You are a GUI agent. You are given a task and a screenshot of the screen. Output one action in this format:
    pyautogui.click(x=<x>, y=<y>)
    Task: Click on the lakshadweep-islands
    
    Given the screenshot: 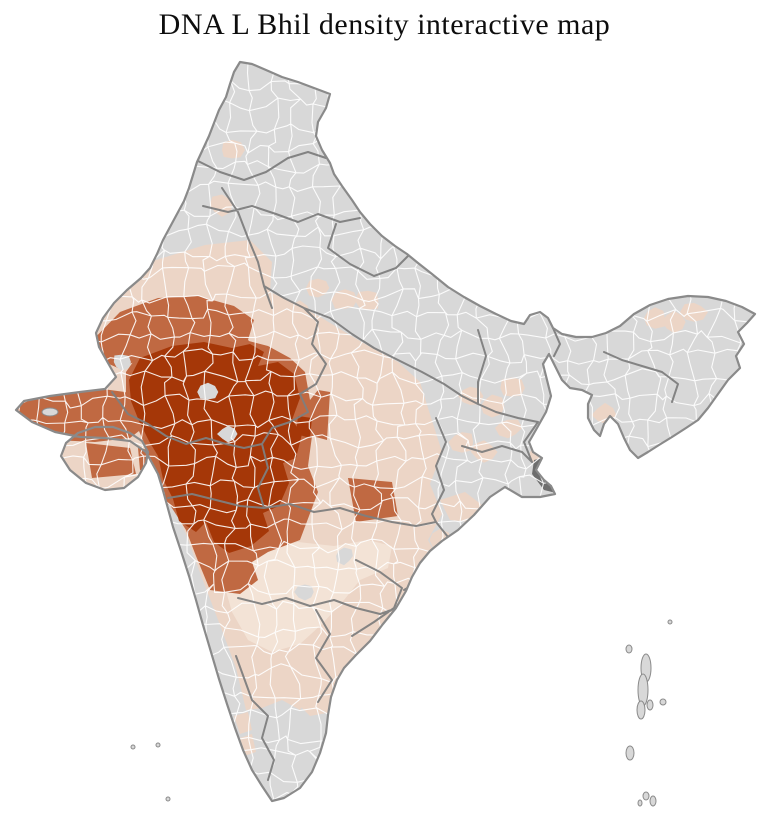 What is the action you would take?
    pyautogui.click(x=150, y=772)
    